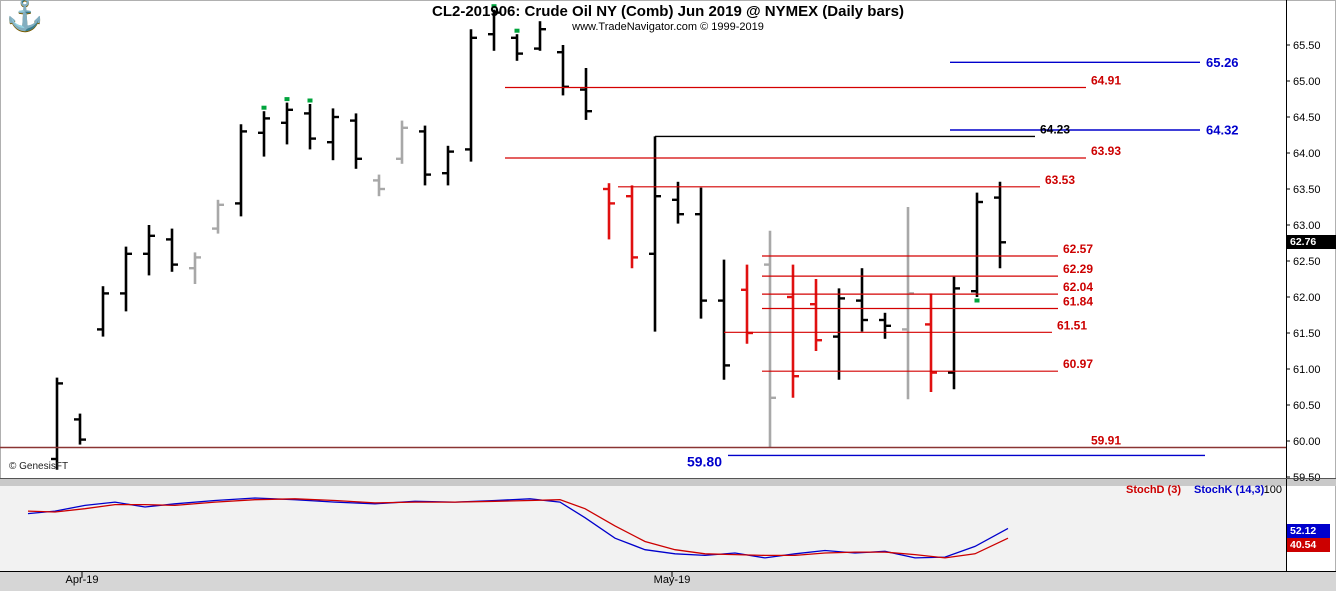 Image resolution: width=1336 pixels, height=591 pixels. Describe the element at coordinates (1307, 46) in the screenshot. I see `y-axis-tick-label: 65.50` at that location.